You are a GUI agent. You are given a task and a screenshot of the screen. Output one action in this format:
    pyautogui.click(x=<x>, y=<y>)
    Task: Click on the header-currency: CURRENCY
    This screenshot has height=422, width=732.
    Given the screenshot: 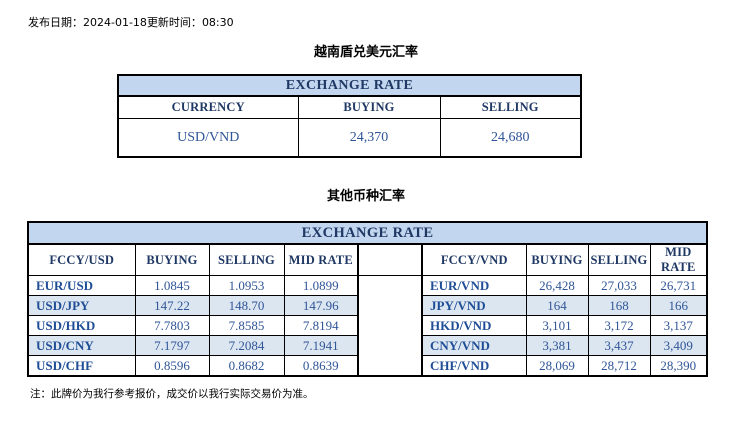 What is the action you would take?
    pyautogui.click(x=208, y=107)
    